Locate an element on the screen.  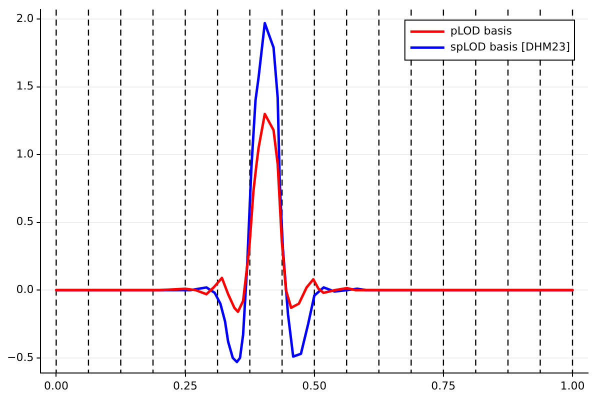
x-tick-label: 0.00 is located at coordinates (56, 385).